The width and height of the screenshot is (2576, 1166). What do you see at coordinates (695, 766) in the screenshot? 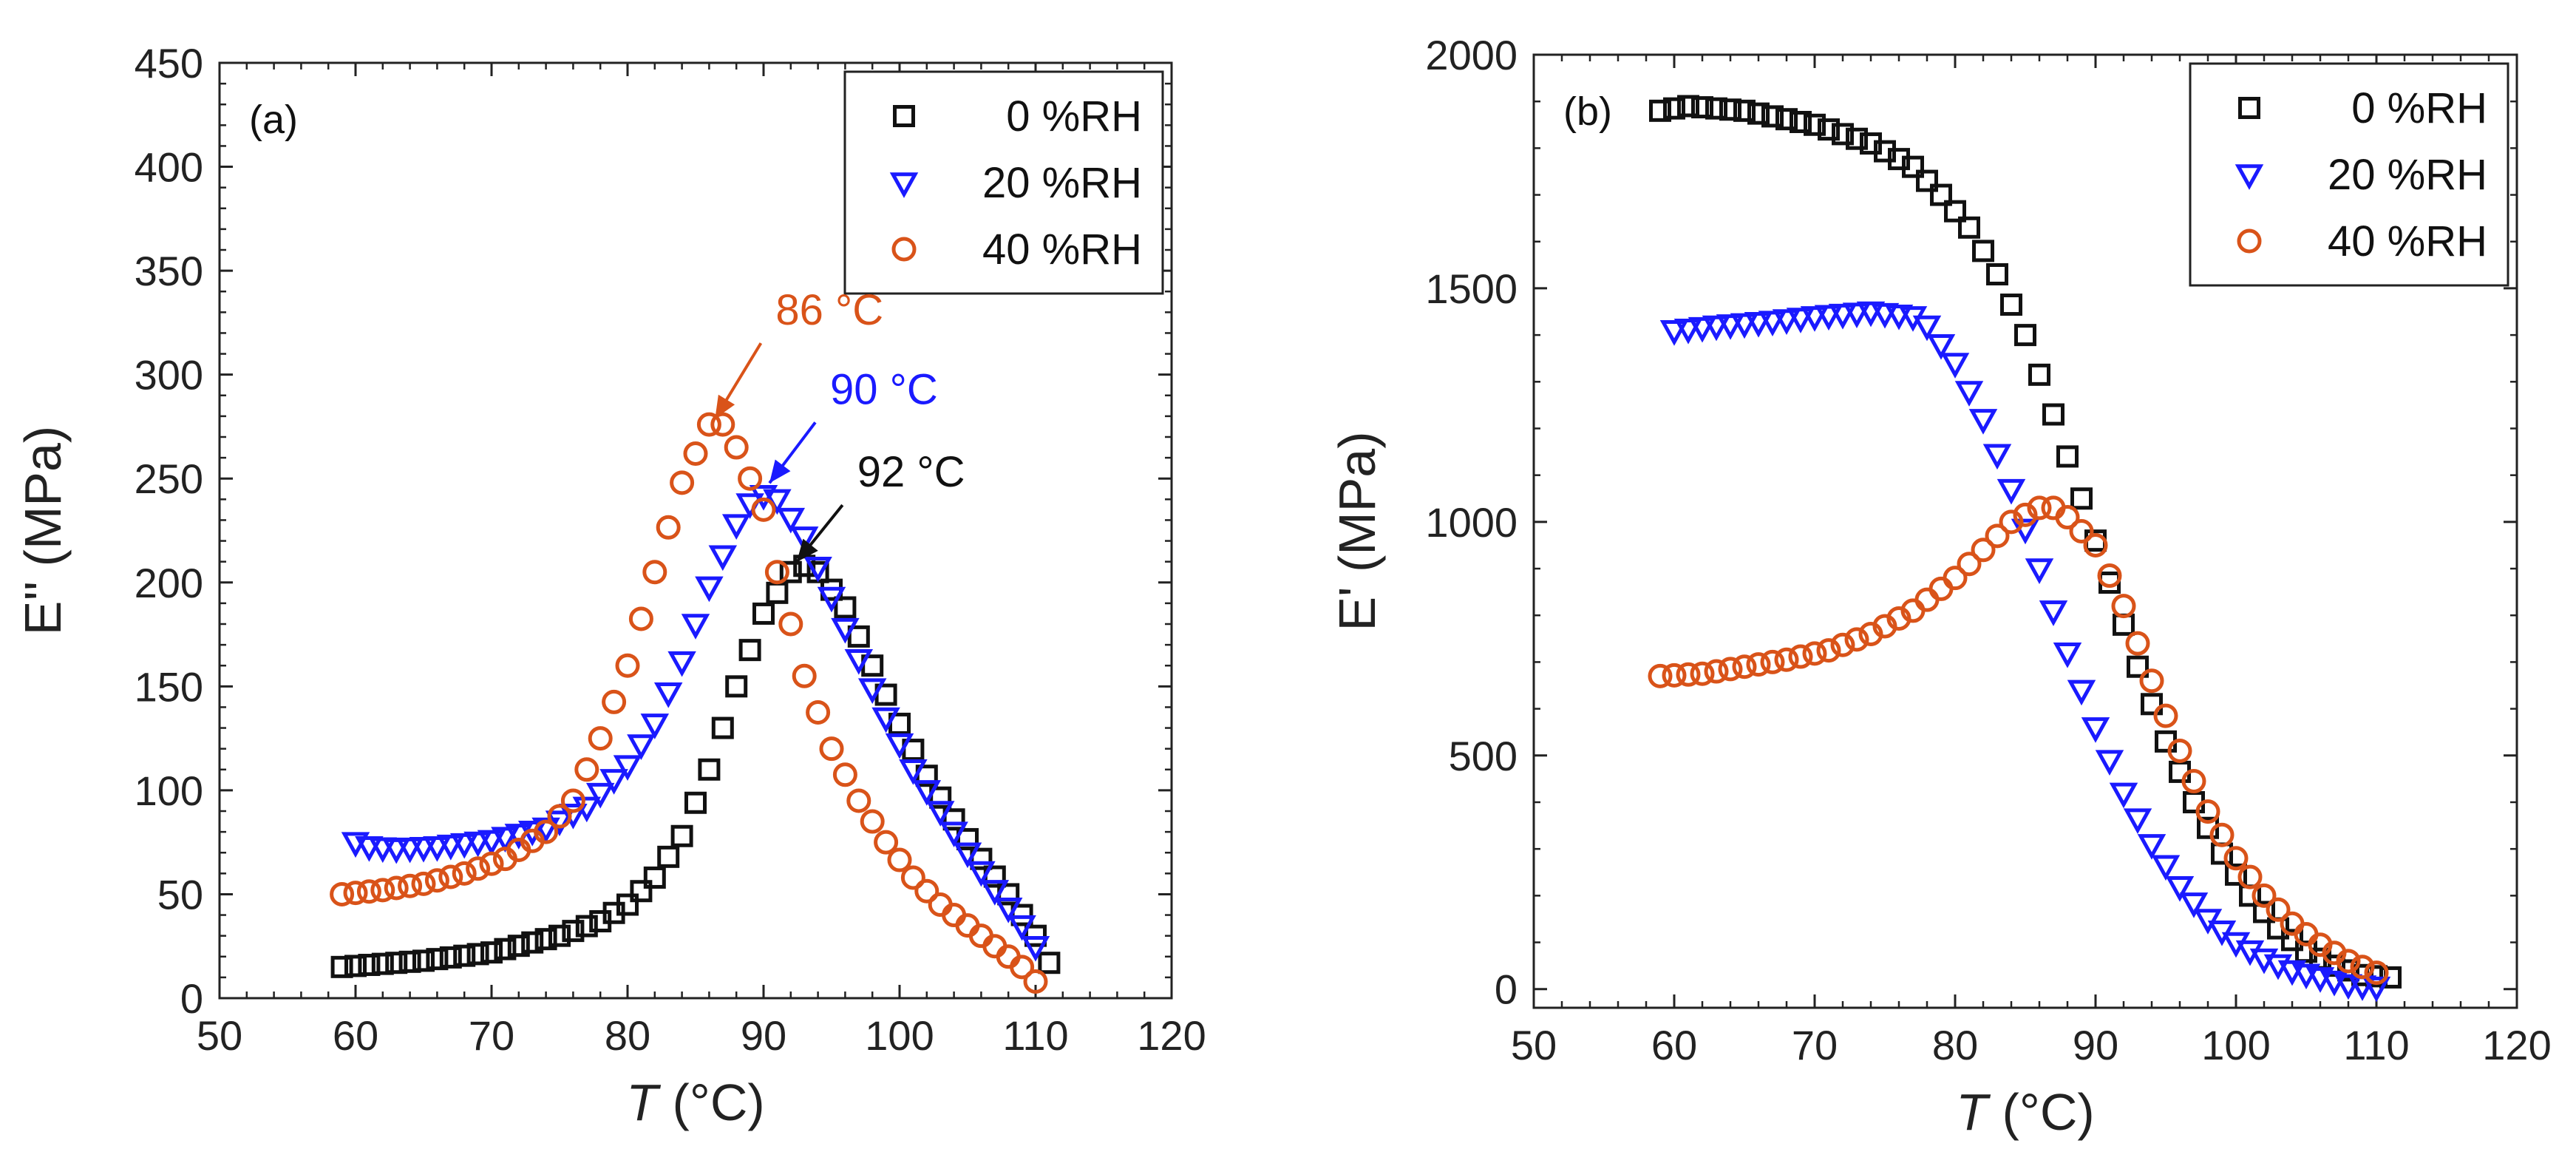
I see `series-0rh` at bounding box center [695, 766].